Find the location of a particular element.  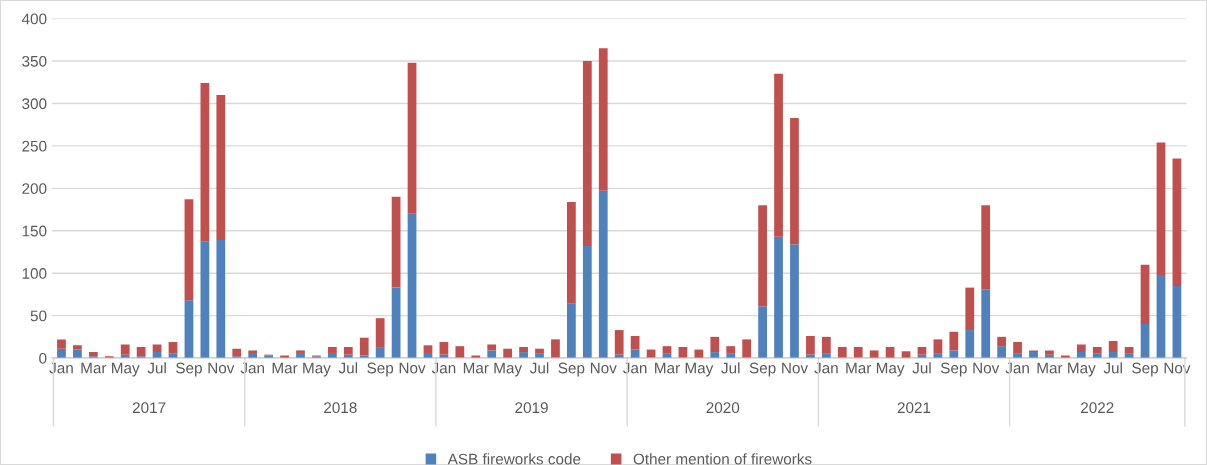

text: 2017 is located at coordinates (149, 408).